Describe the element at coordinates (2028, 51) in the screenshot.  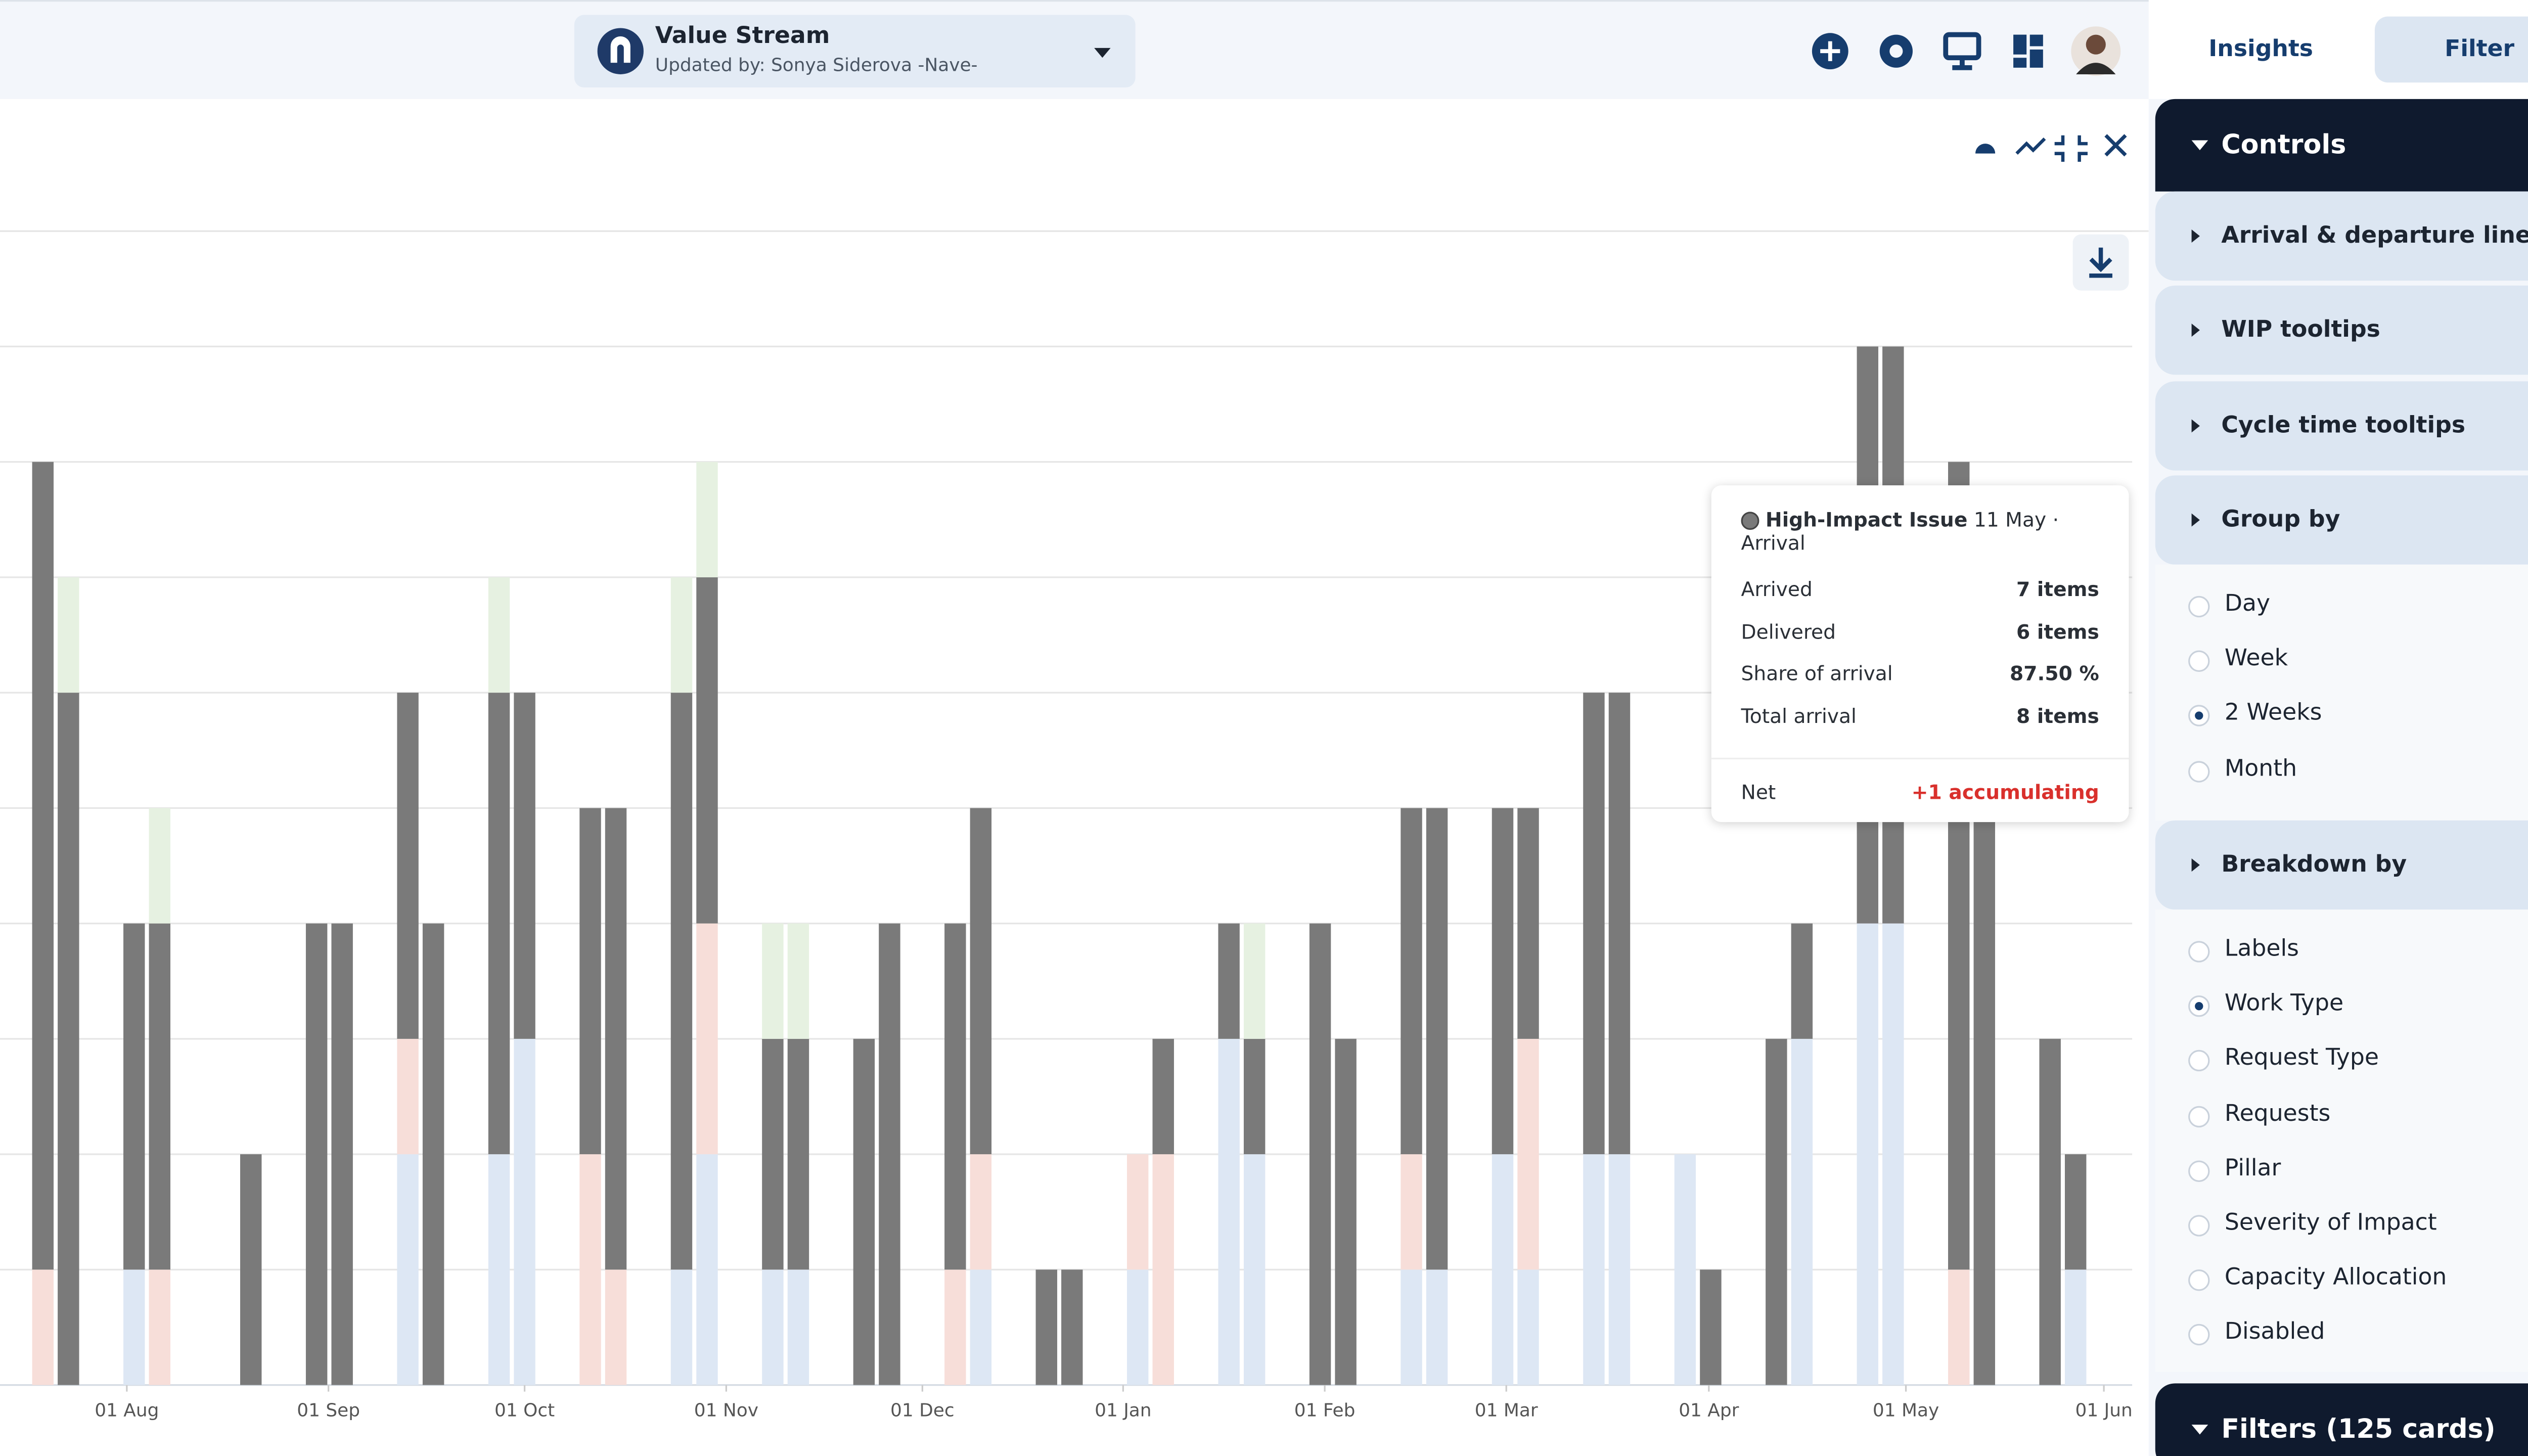
I see `dashboard-button` at that location.